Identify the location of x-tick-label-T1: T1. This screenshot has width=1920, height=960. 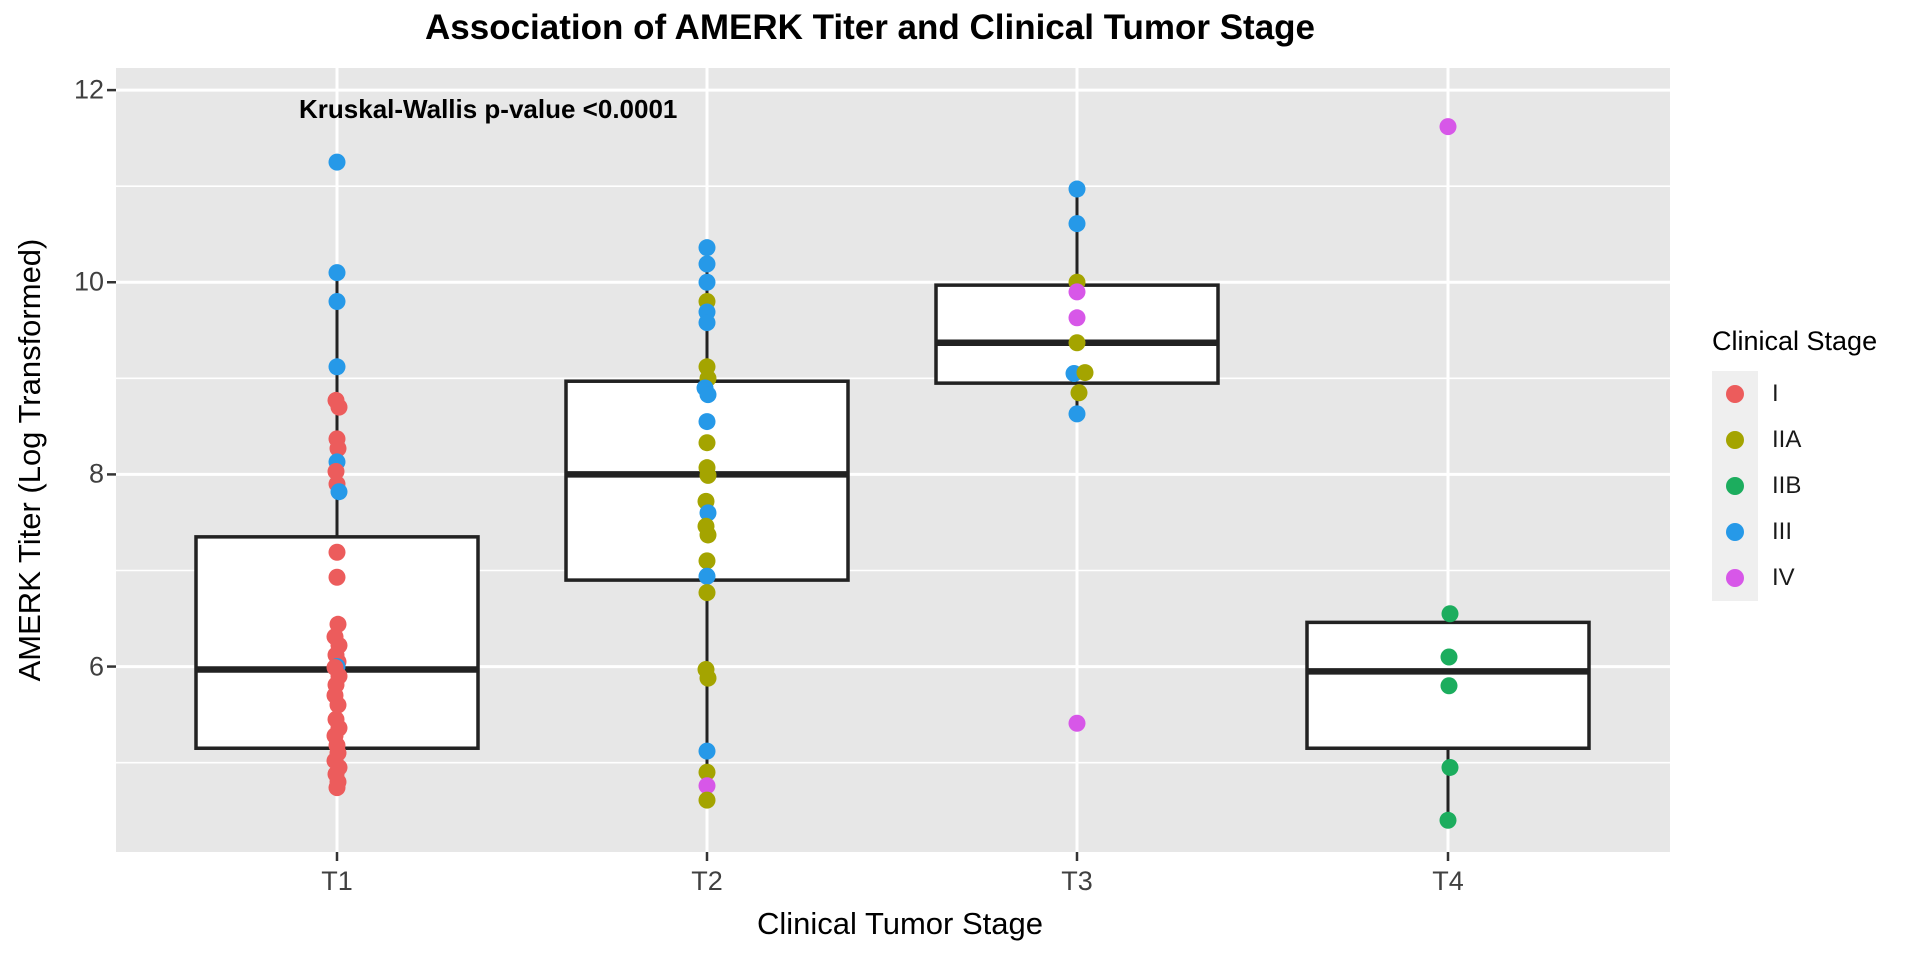
(337, 881).